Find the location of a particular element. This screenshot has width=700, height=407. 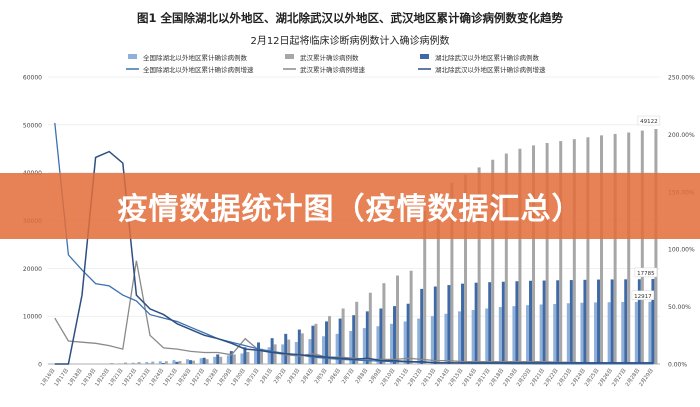

left-tick-label: 50000 is located at coordinates (32, 125).